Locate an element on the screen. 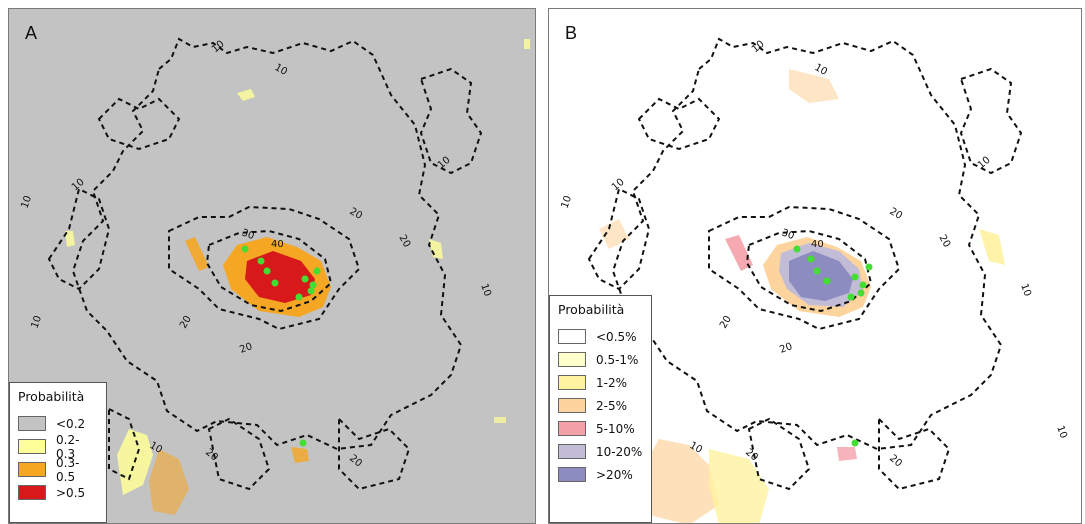 This screenshot has height=524, width=1085. legend-item: <0.5% is located at coordinates (600, 336).